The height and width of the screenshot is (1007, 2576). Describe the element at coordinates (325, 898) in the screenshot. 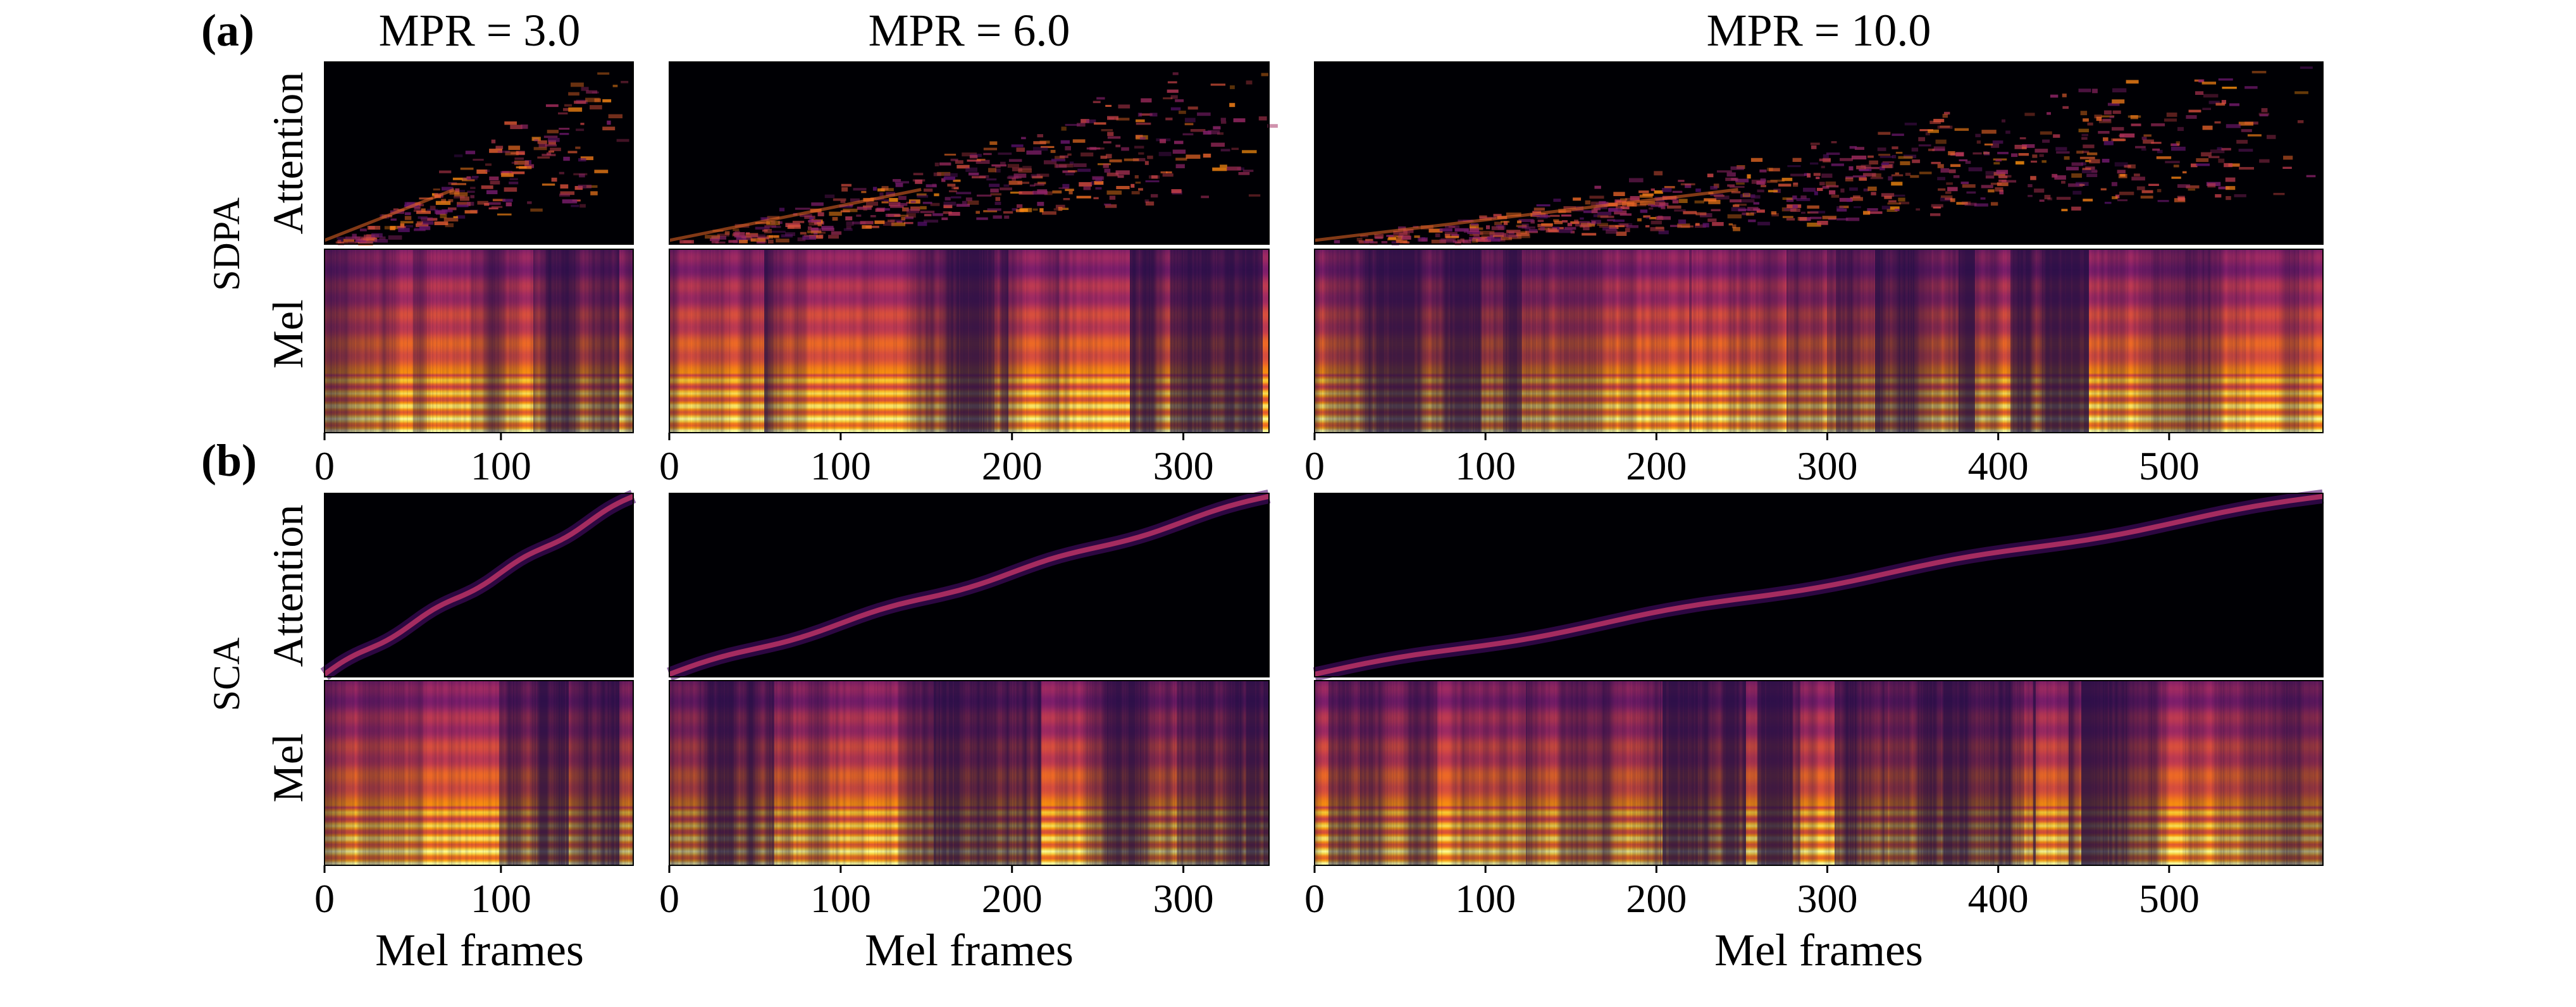

I see `x-tick-label: 0` at that location.